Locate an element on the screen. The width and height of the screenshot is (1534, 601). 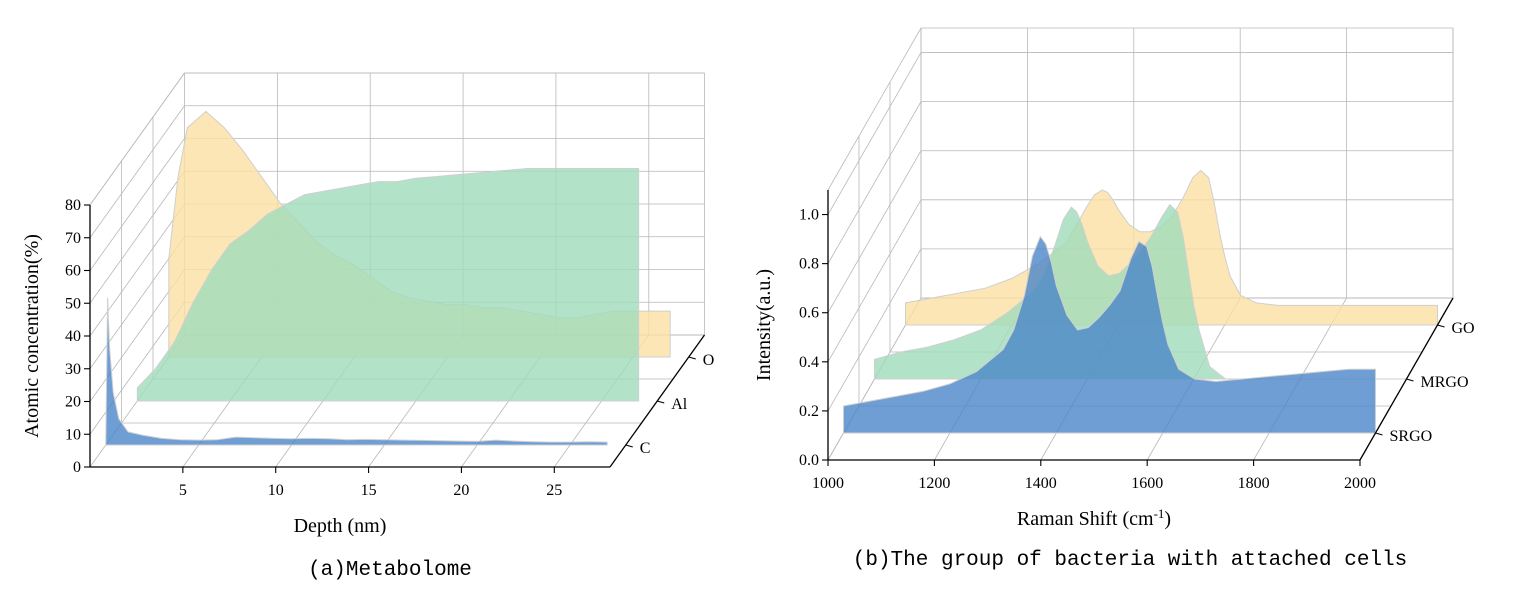
x-axis-title: Depth (nm) is located at coordinates (340, 526).